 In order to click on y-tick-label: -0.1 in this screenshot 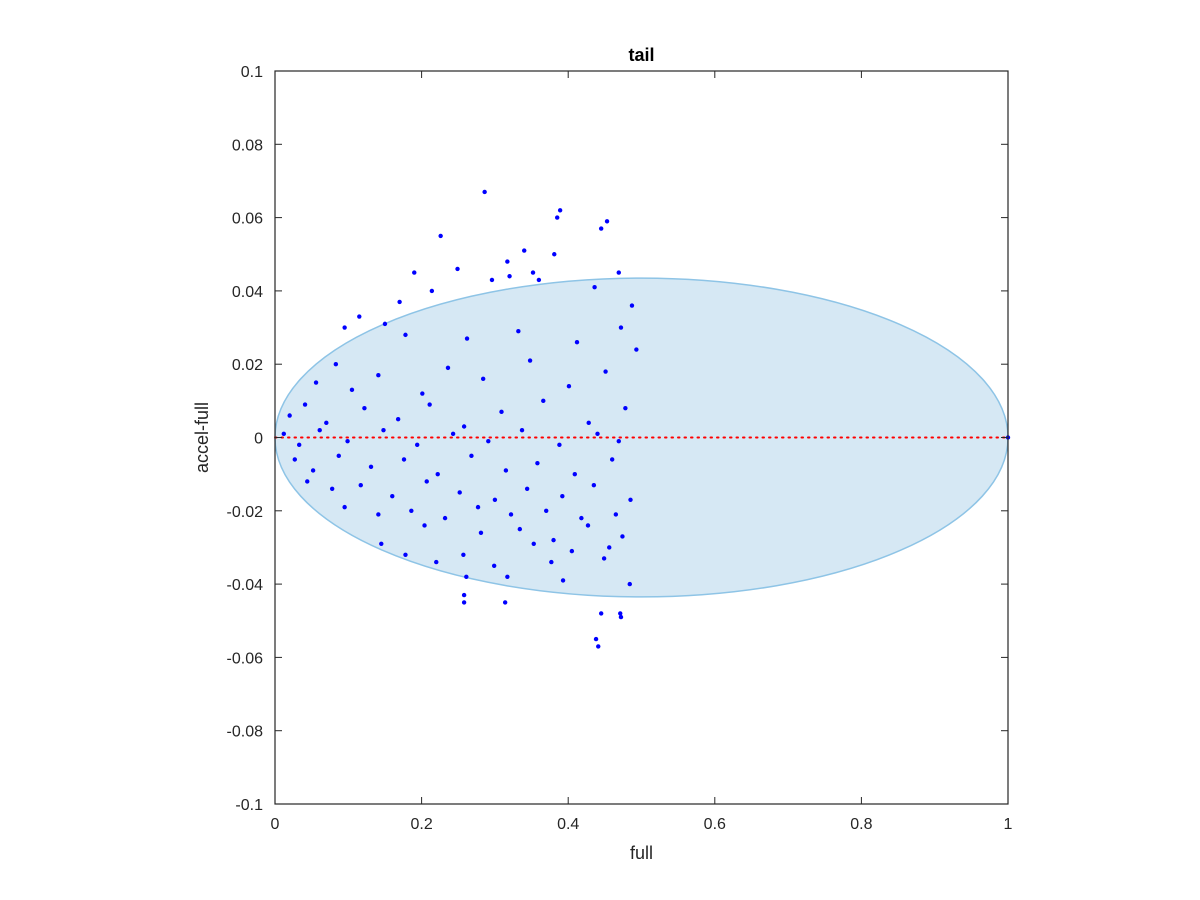, I will do `click(249, 805)`.